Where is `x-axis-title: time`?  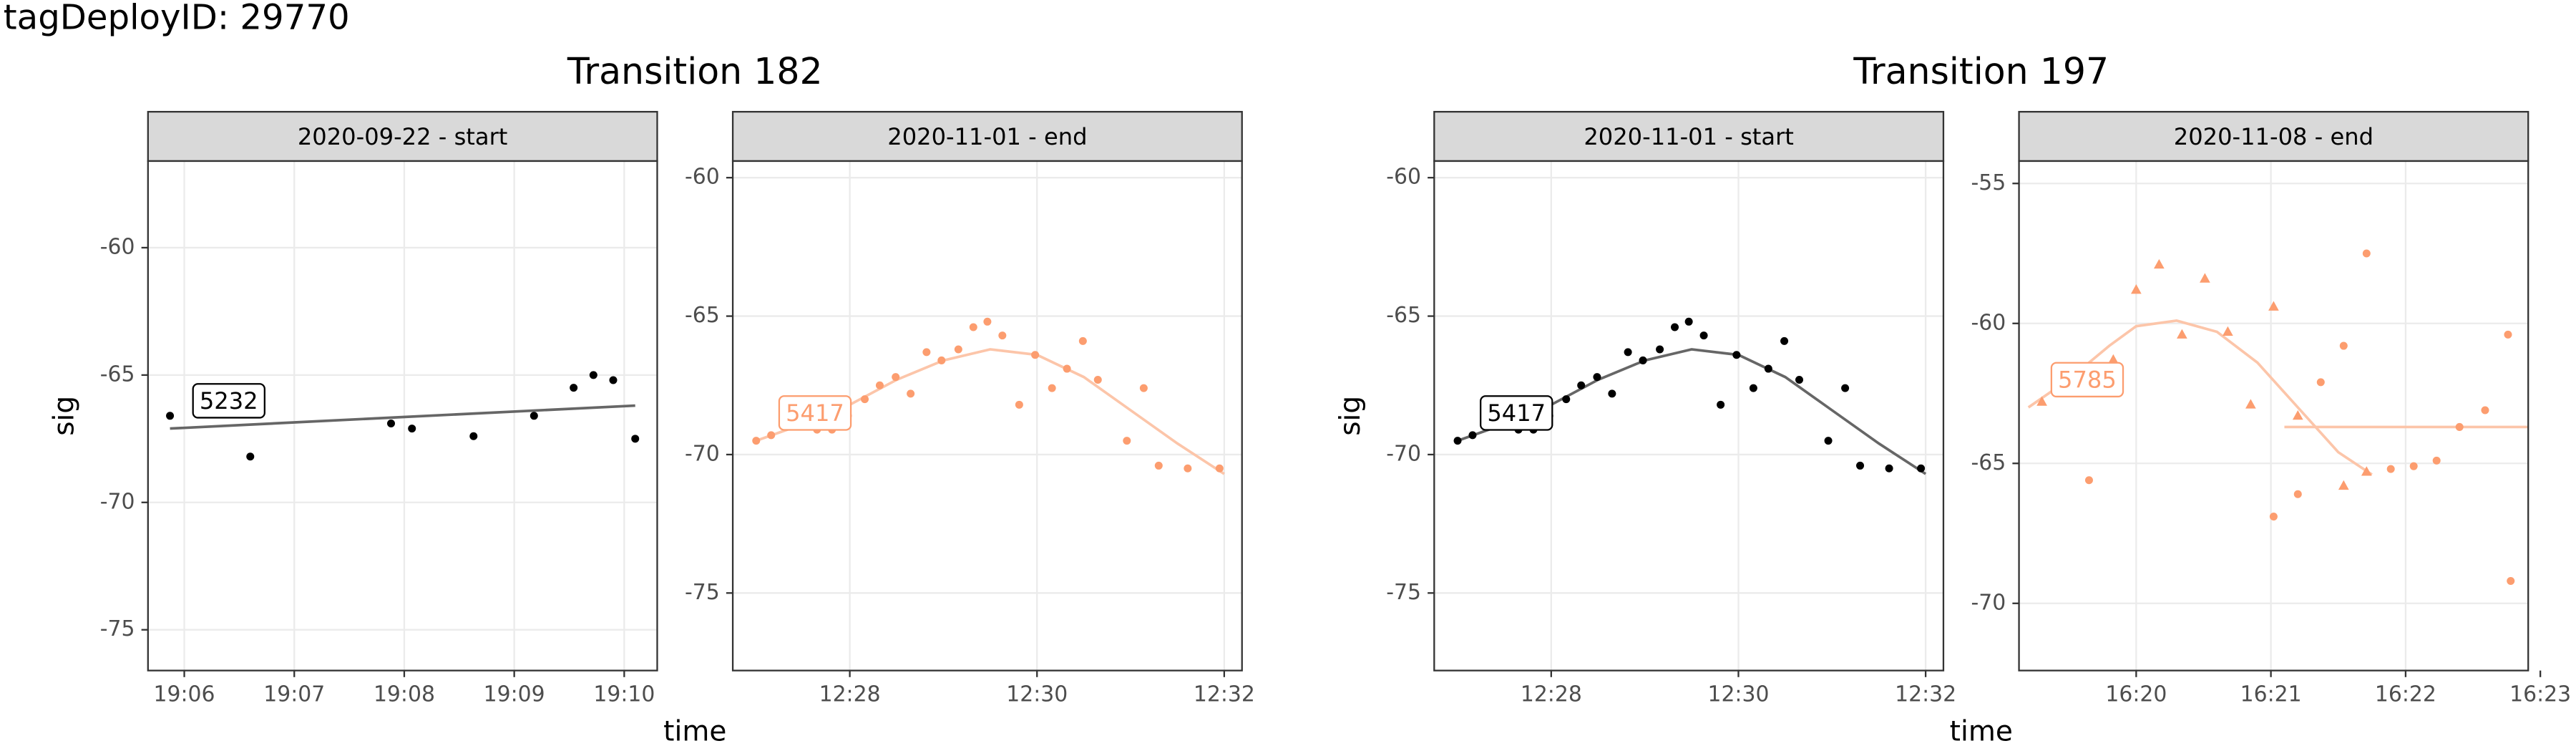 x-axis-title: time is located at coordinates (694, 731).